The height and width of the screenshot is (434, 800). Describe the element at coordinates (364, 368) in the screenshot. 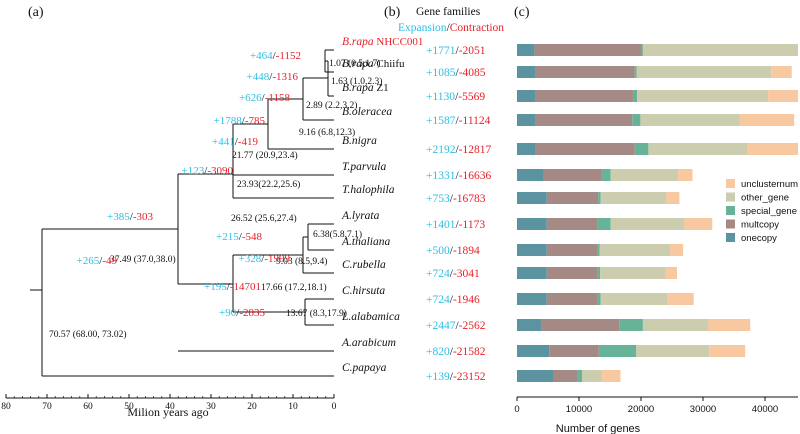

I see `taxon-label: C.papaya` at that location.